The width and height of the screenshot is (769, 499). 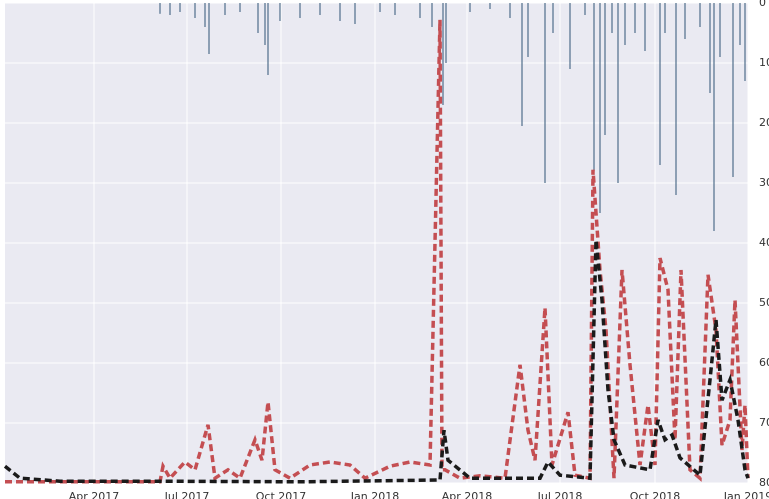 What do you see at coordinates (764, 242) in the screenshot?
I see `y2-tick-label: 40` at bounding box center [764, 242].